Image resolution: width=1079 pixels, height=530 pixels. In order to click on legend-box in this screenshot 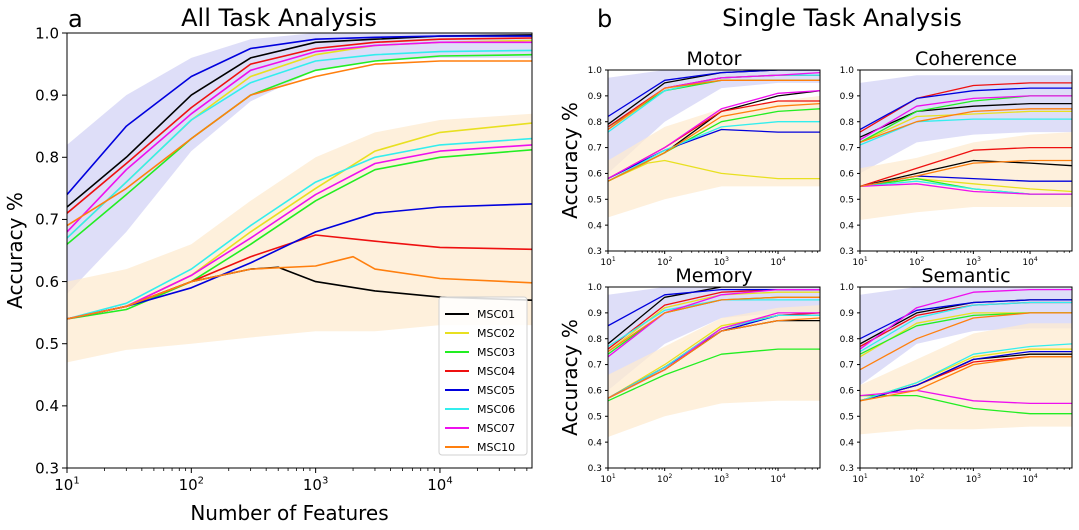, I will do `click(483, 376)`.